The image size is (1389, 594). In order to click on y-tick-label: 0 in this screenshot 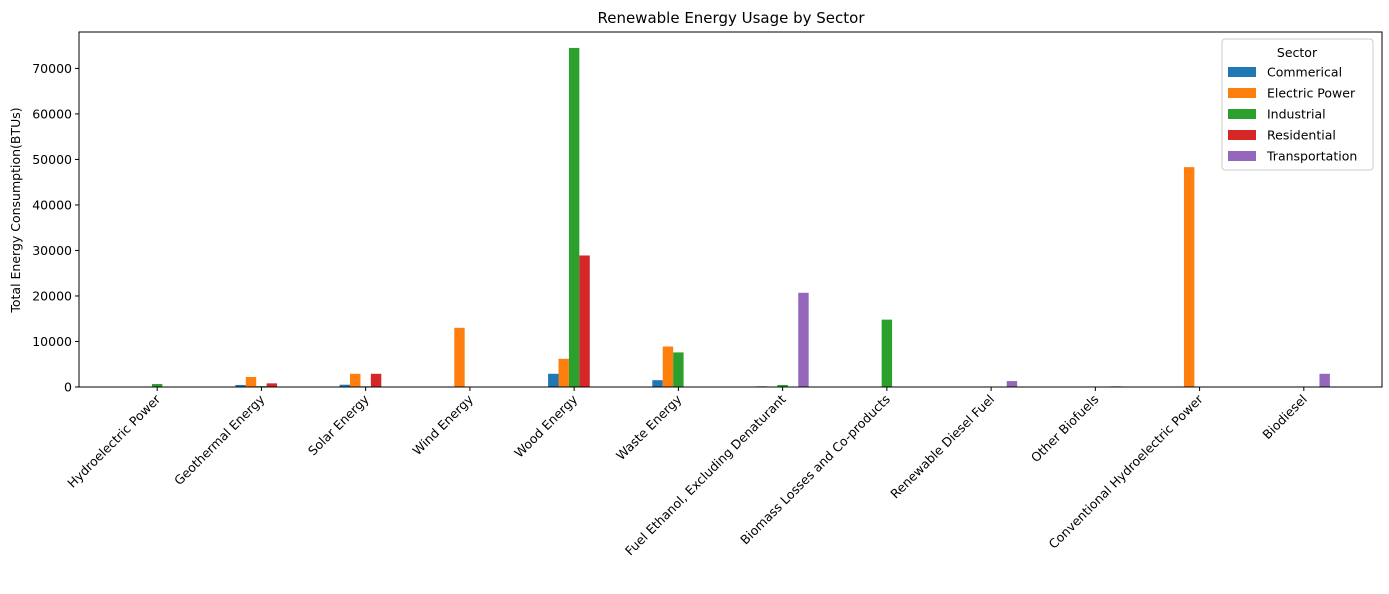, I will do `click(68, 387)`.